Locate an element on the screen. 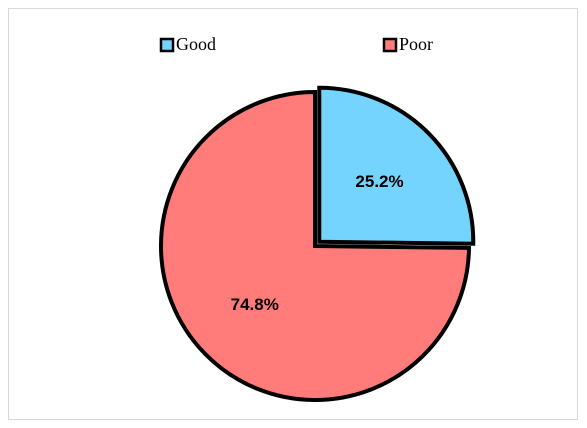 The height and width of the screenshot is (428, 587). legend-item-poor: Poor is located at coordinates (407, 44).